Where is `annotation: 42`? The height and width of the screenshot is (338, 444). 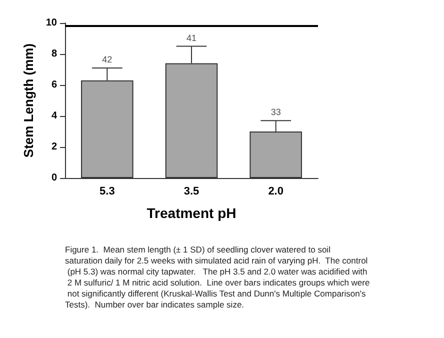
annotation: 42 is located at coordinates (107, 59).